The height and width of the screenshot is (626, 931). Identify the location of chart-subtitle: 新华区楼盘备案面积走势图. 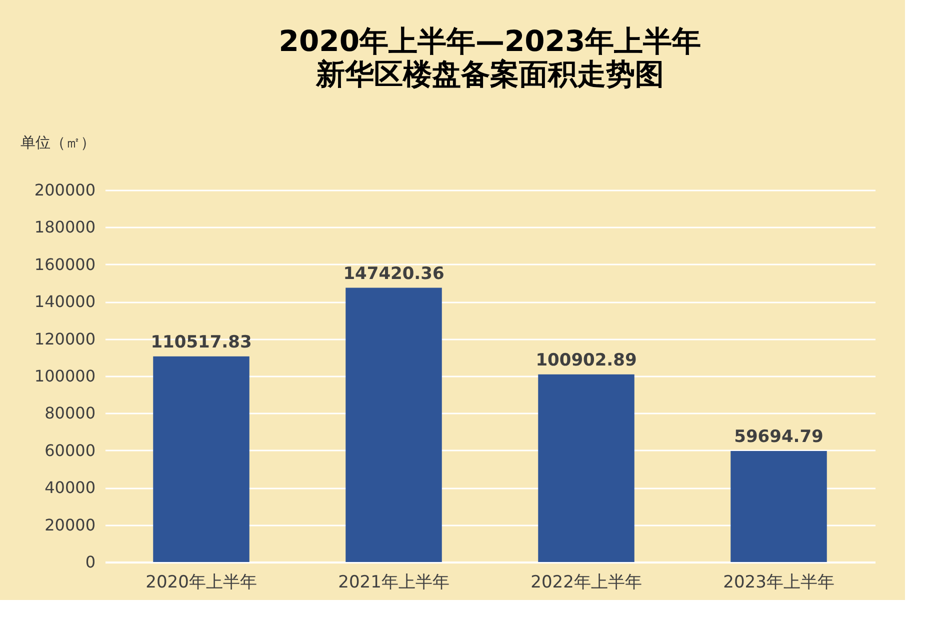
(489, 74).